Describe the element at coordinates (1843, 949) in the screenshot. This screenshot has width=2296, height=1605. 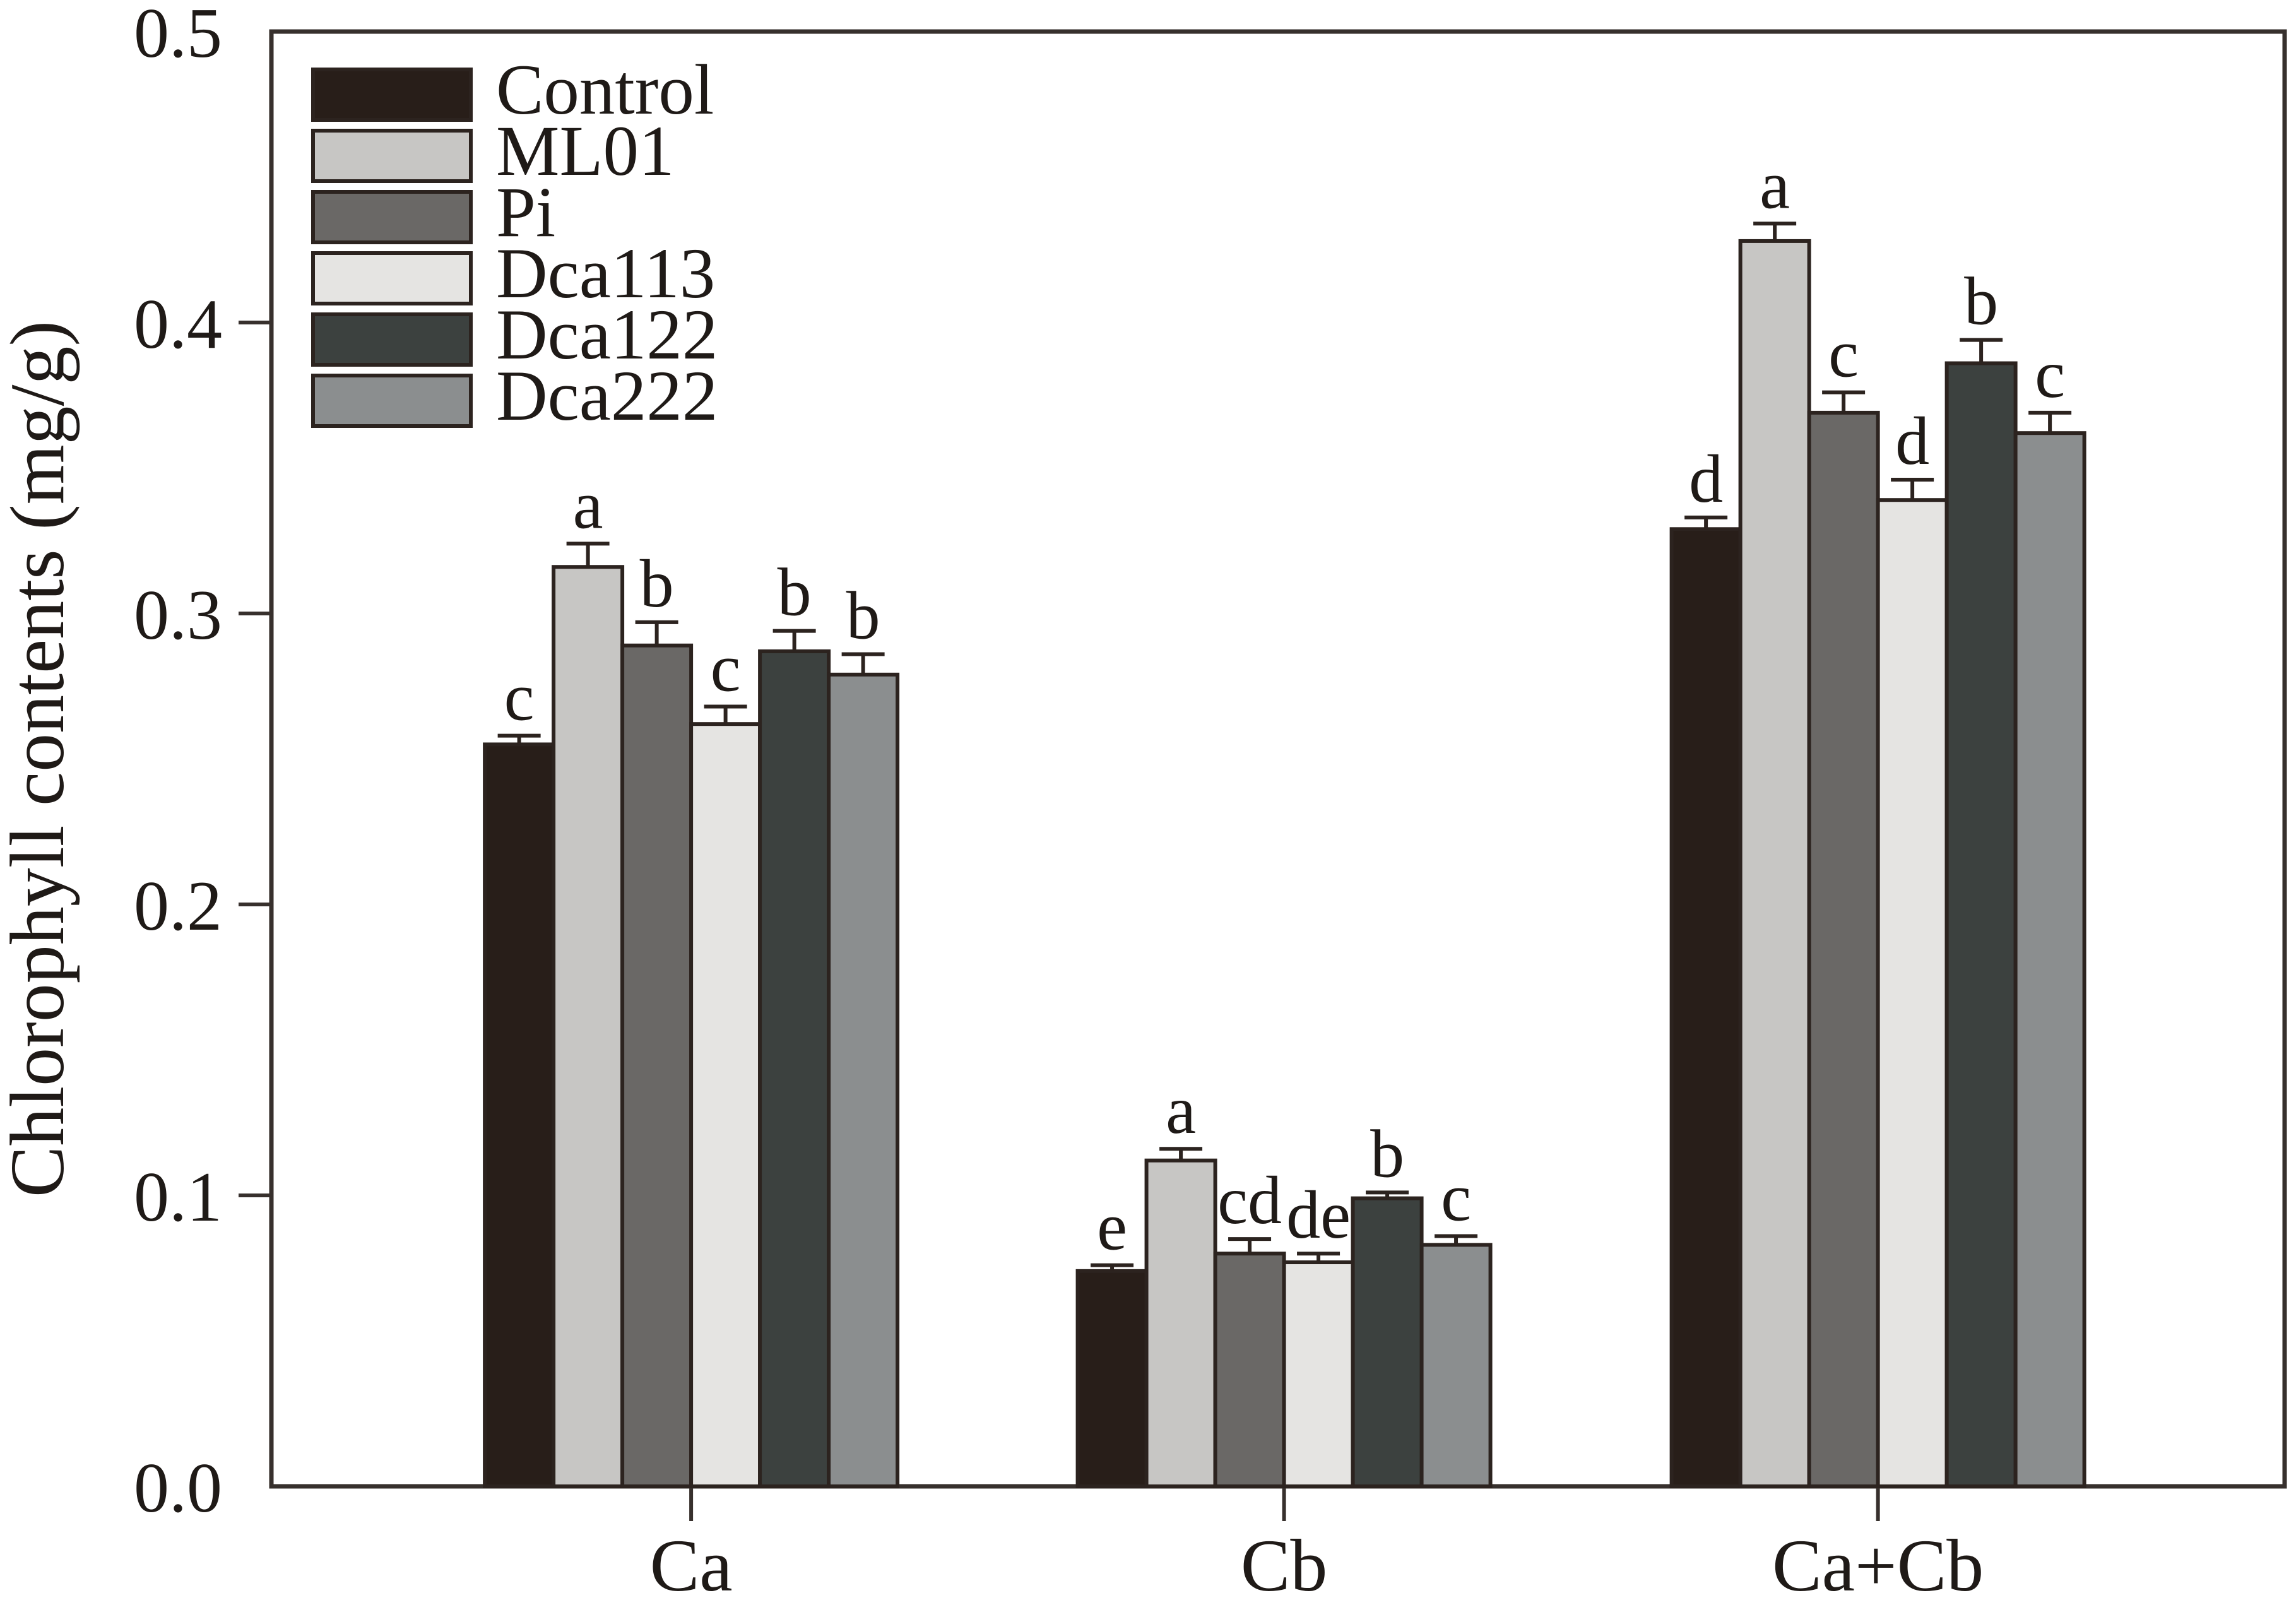
I see `bar-pi-capluscb` at that location.